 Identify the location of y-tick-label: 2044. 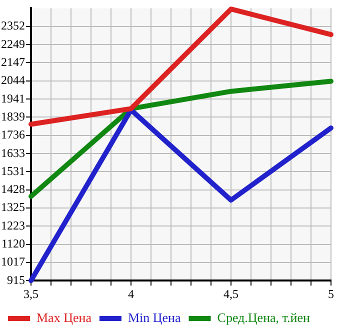
(13, 80).